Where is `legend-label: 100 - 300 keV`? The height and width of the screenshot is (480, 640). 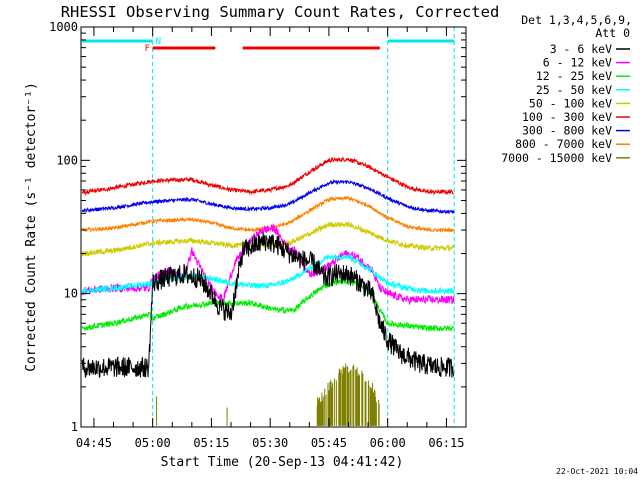
legend-label: 100 - 300 keV is located at coordinates (567, 117).